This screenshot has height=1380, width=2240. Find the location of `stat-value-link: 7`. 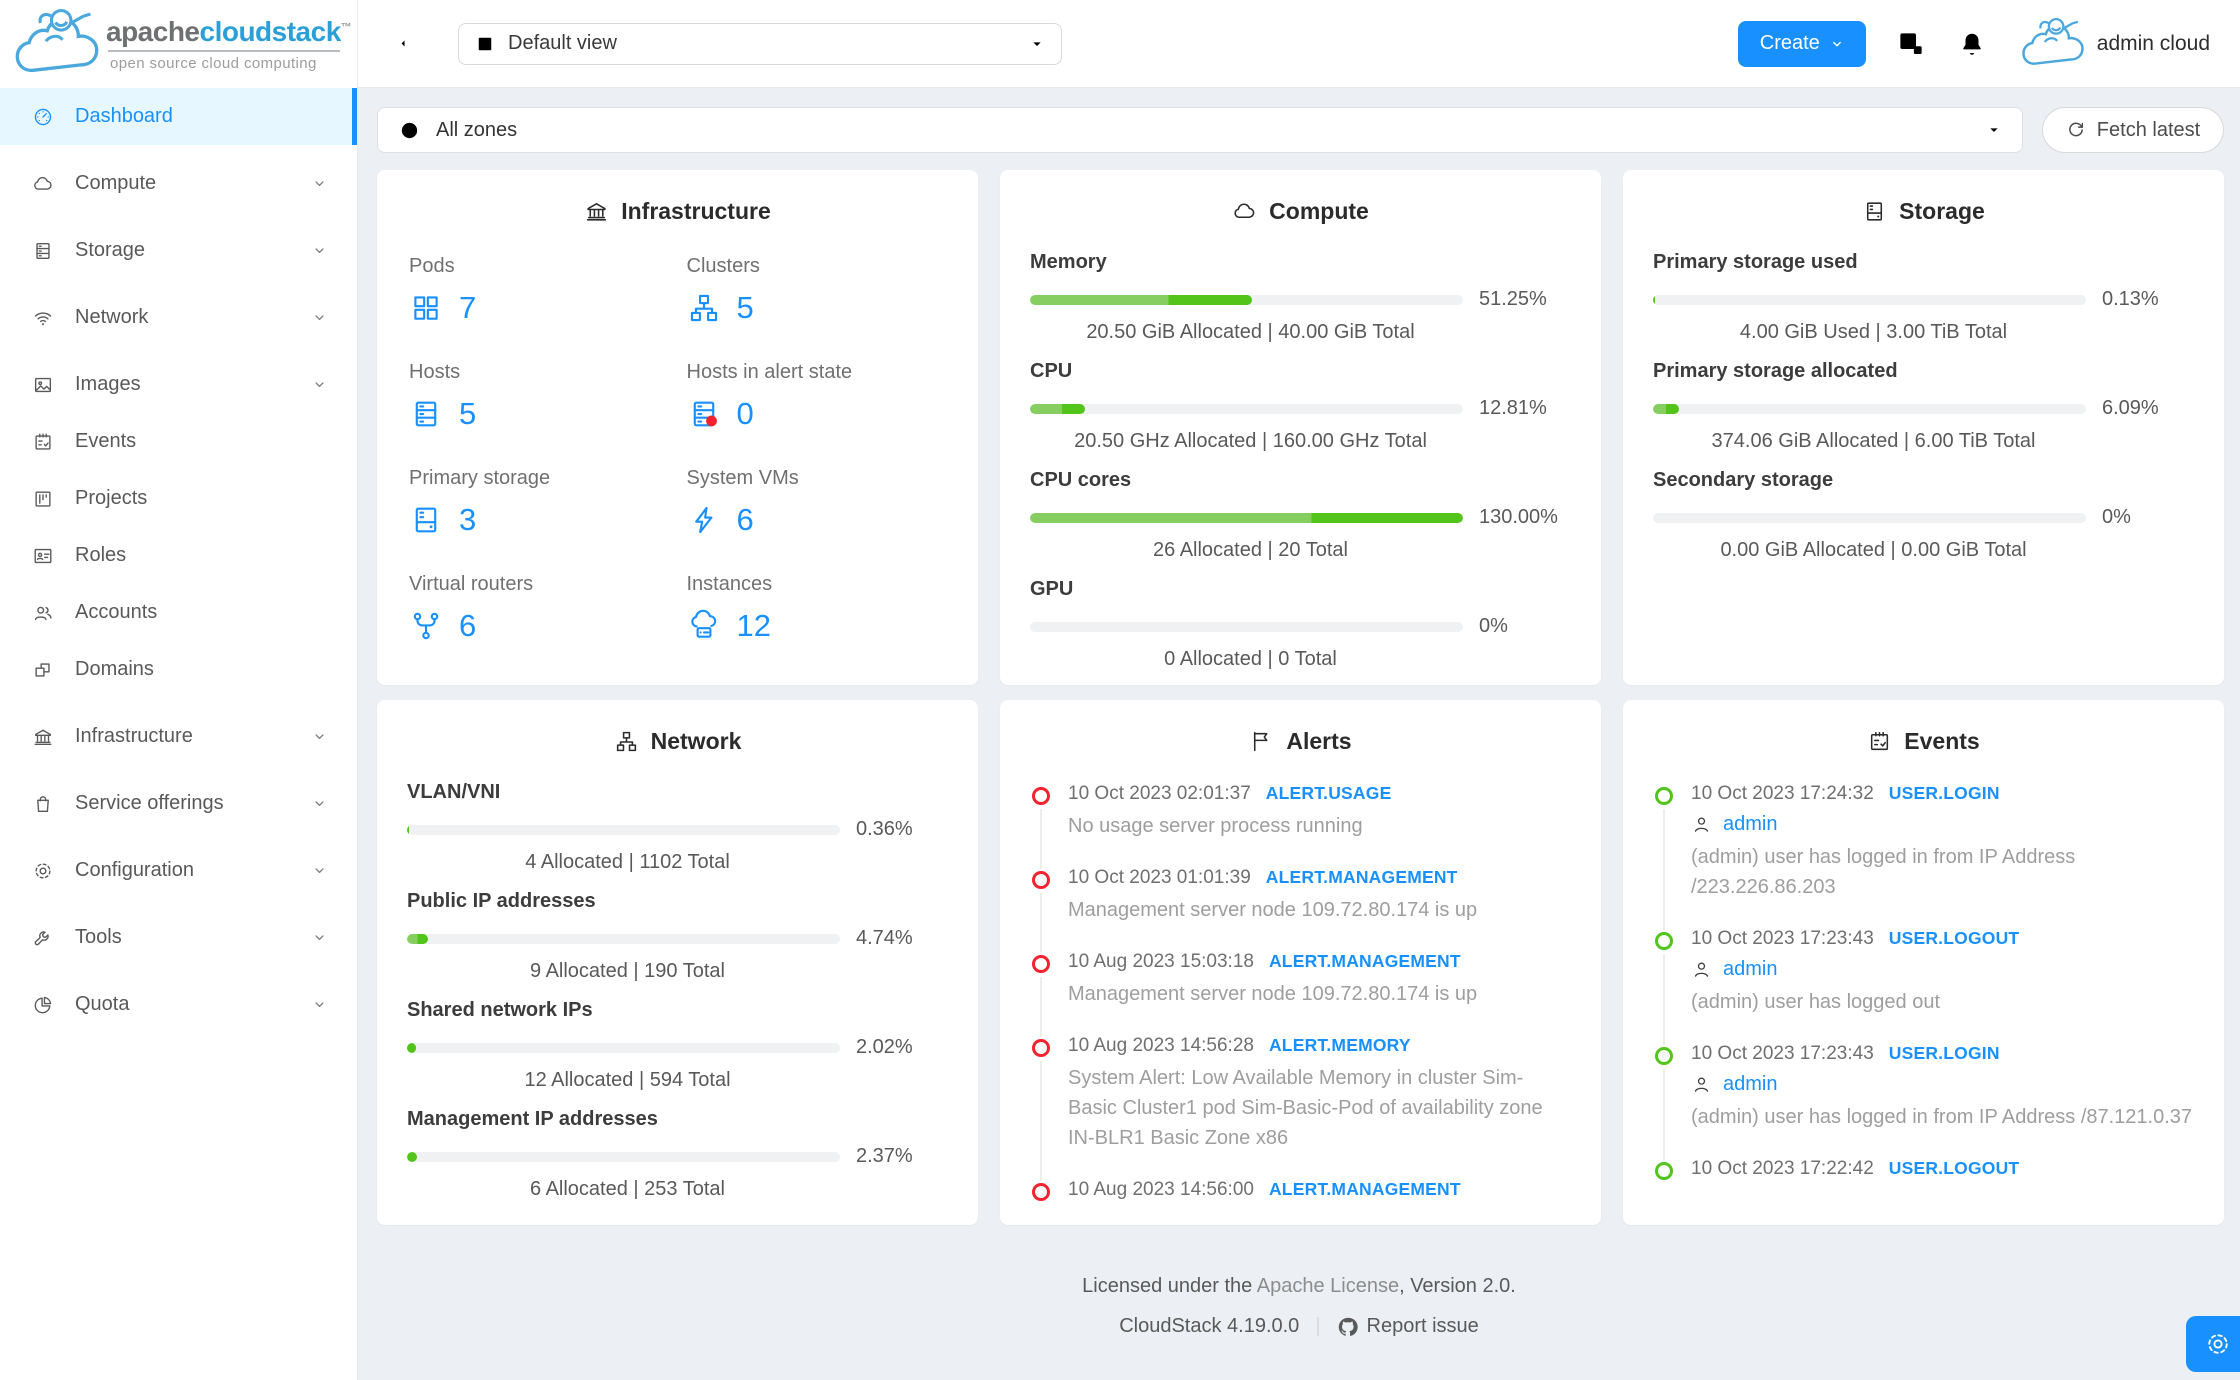

stat-value-link: 7 is located at coordinates (442, 308).